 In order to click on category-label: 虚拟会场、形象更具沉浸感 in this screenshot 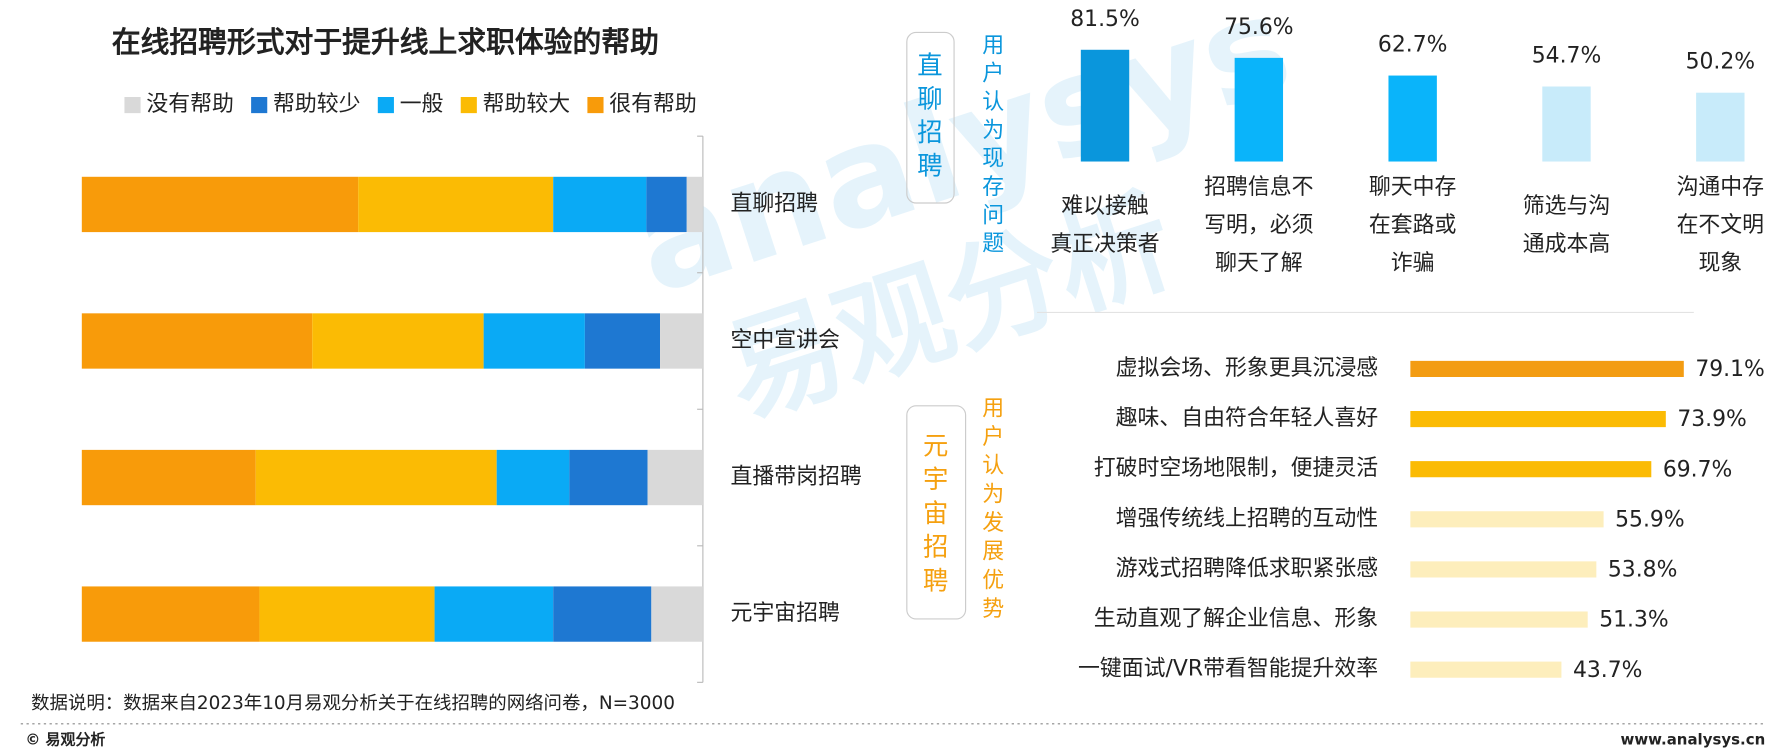, I will do `click(1247, 368)`.